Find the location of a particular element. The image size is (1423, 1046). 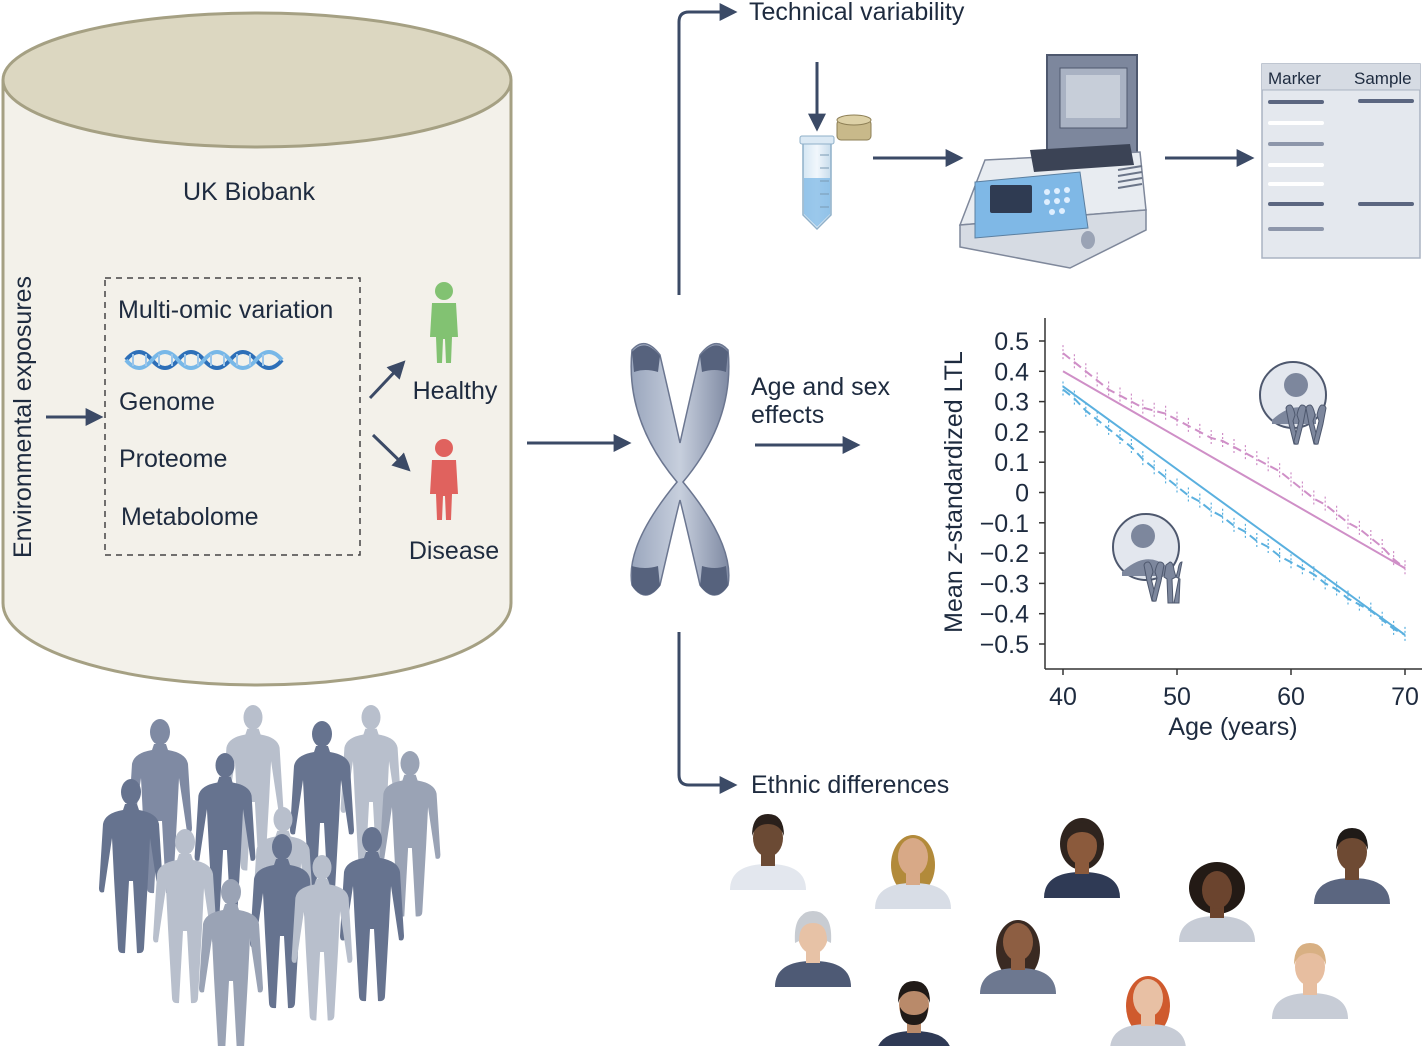

omics-item-proteome: Proteome is located at coordinates (173, 459).